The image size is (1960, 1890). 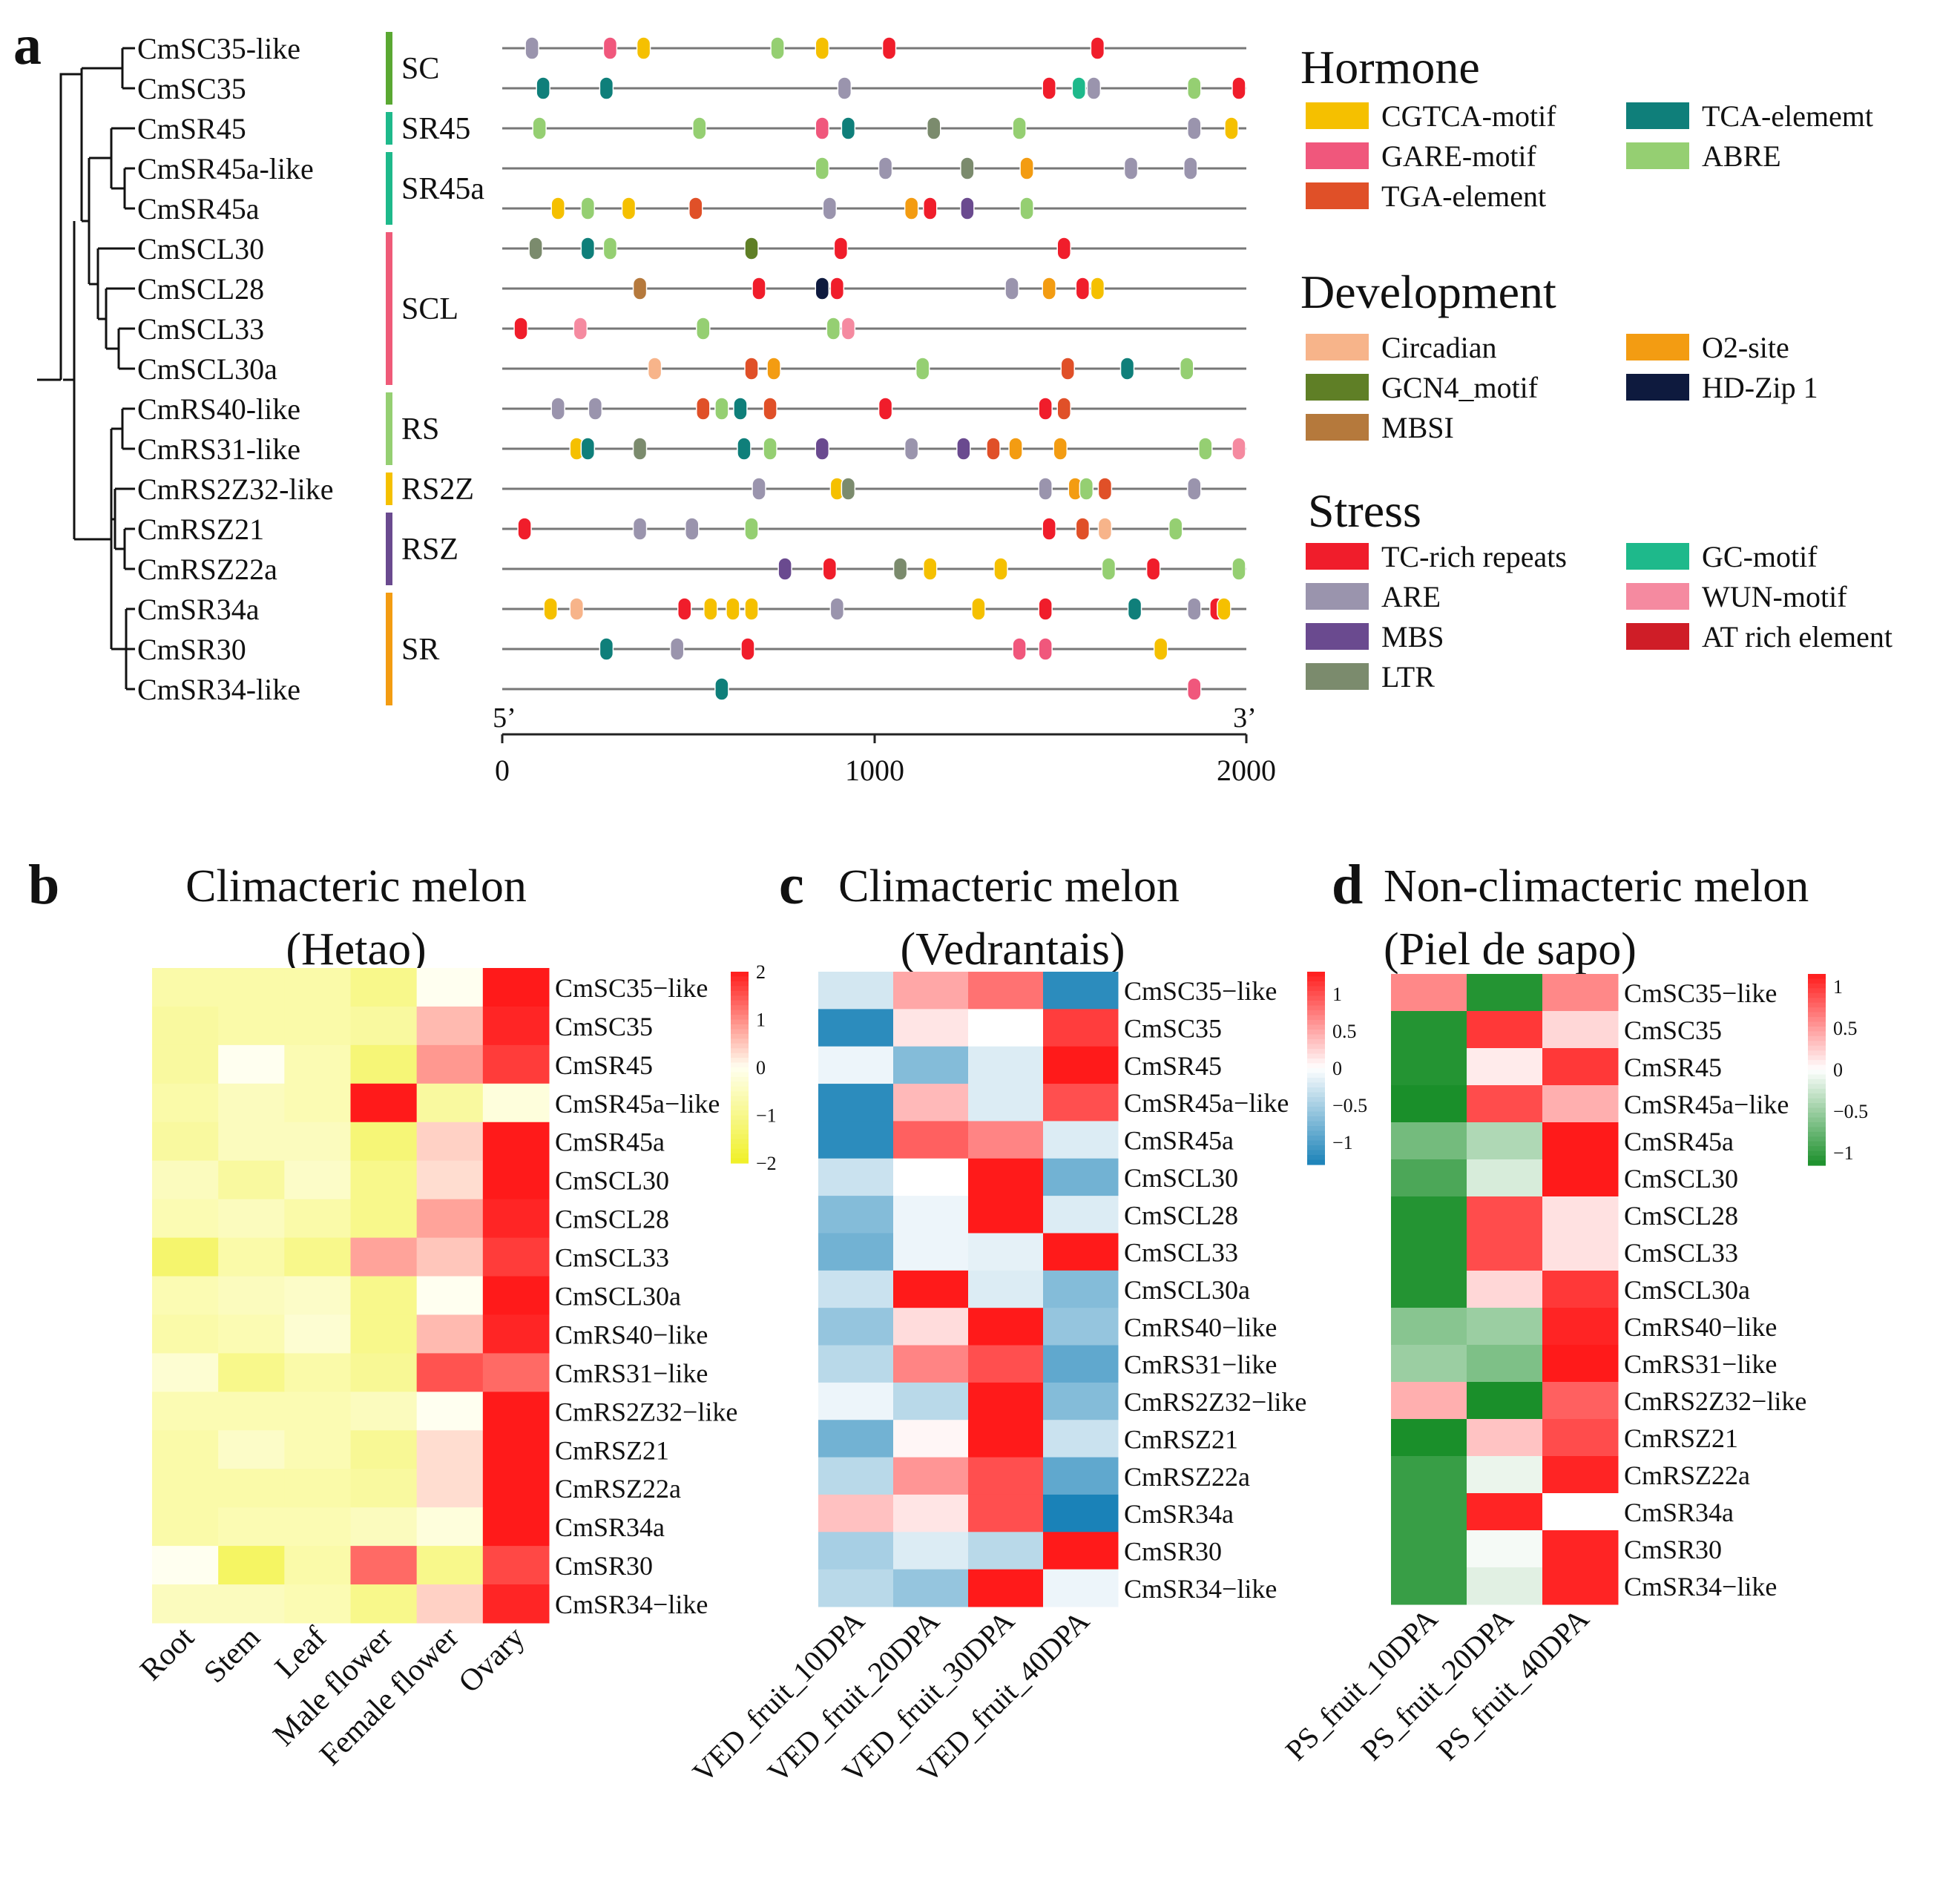 I want to click on tree-branch, so click(x=123, y=499).